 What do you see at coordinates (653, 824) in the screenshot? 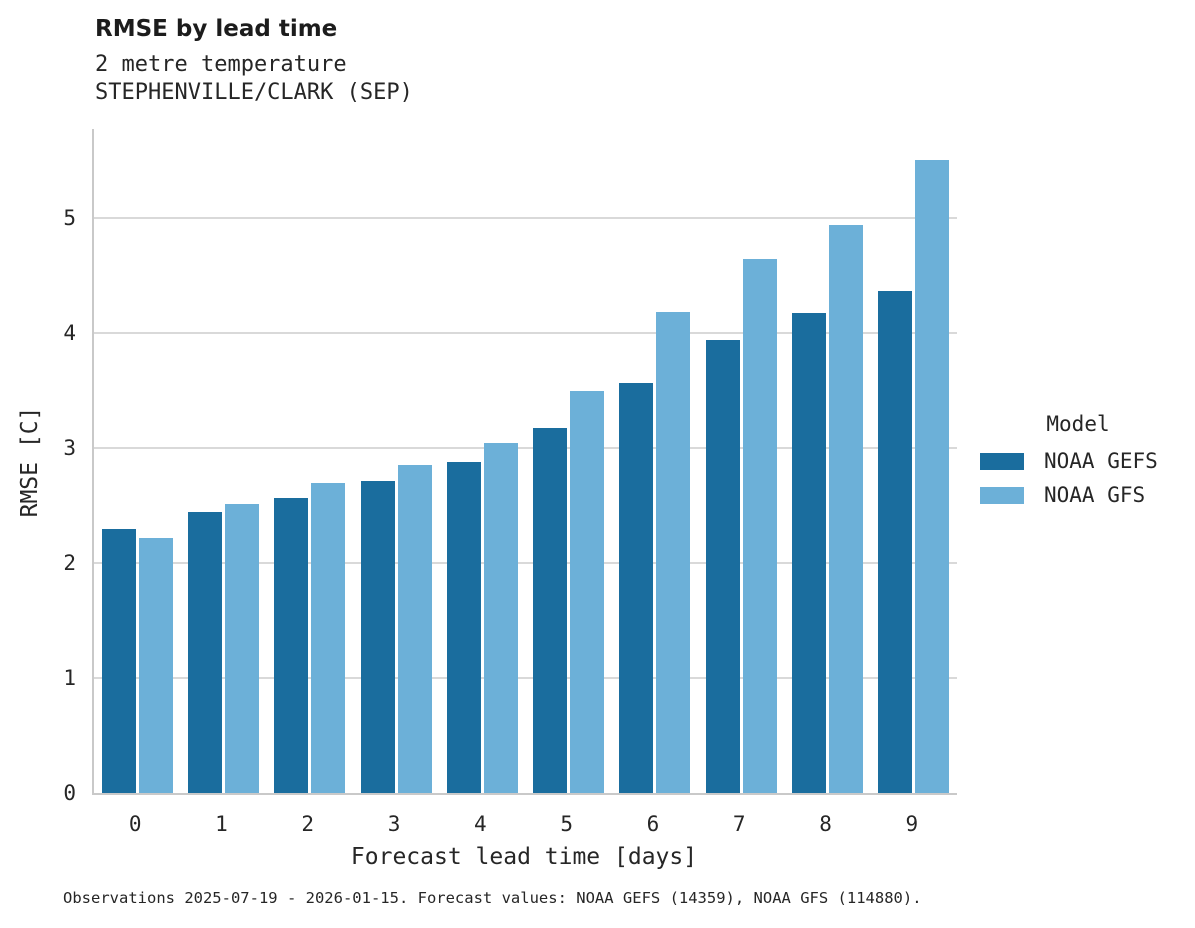
I see `x-tick-label-6: 6` at bounding box center [653, 824].